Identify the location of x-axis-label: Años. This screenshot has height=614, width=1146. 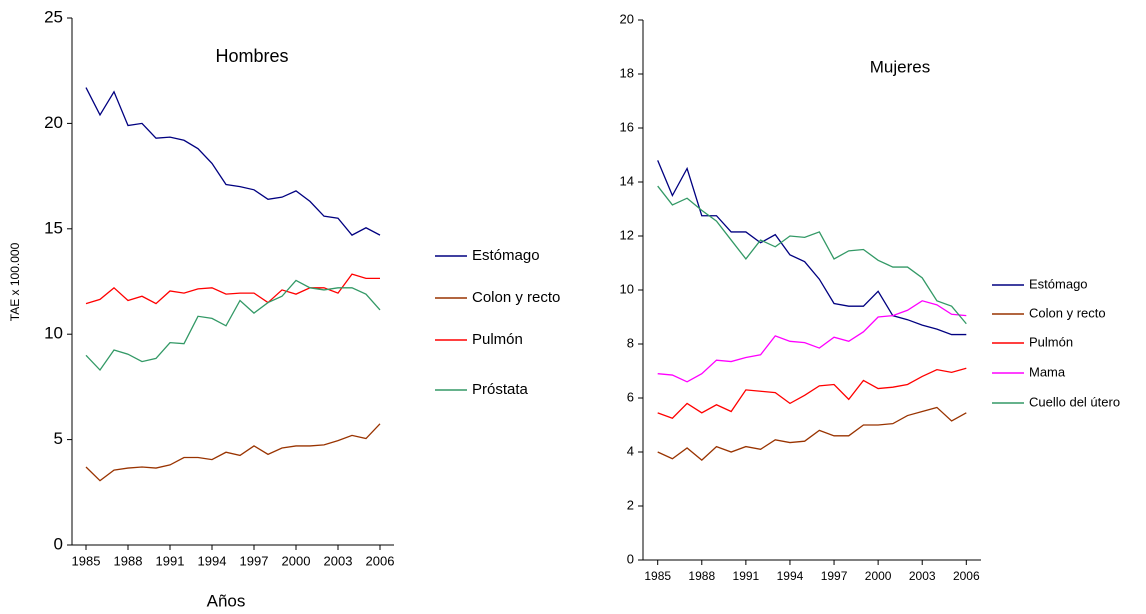
(226, 600).